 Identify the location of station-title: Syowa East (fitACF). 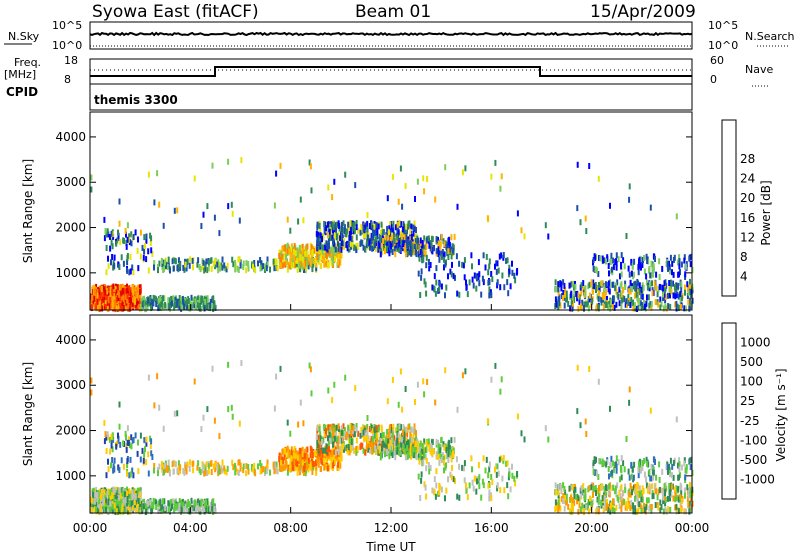
(175, 12).